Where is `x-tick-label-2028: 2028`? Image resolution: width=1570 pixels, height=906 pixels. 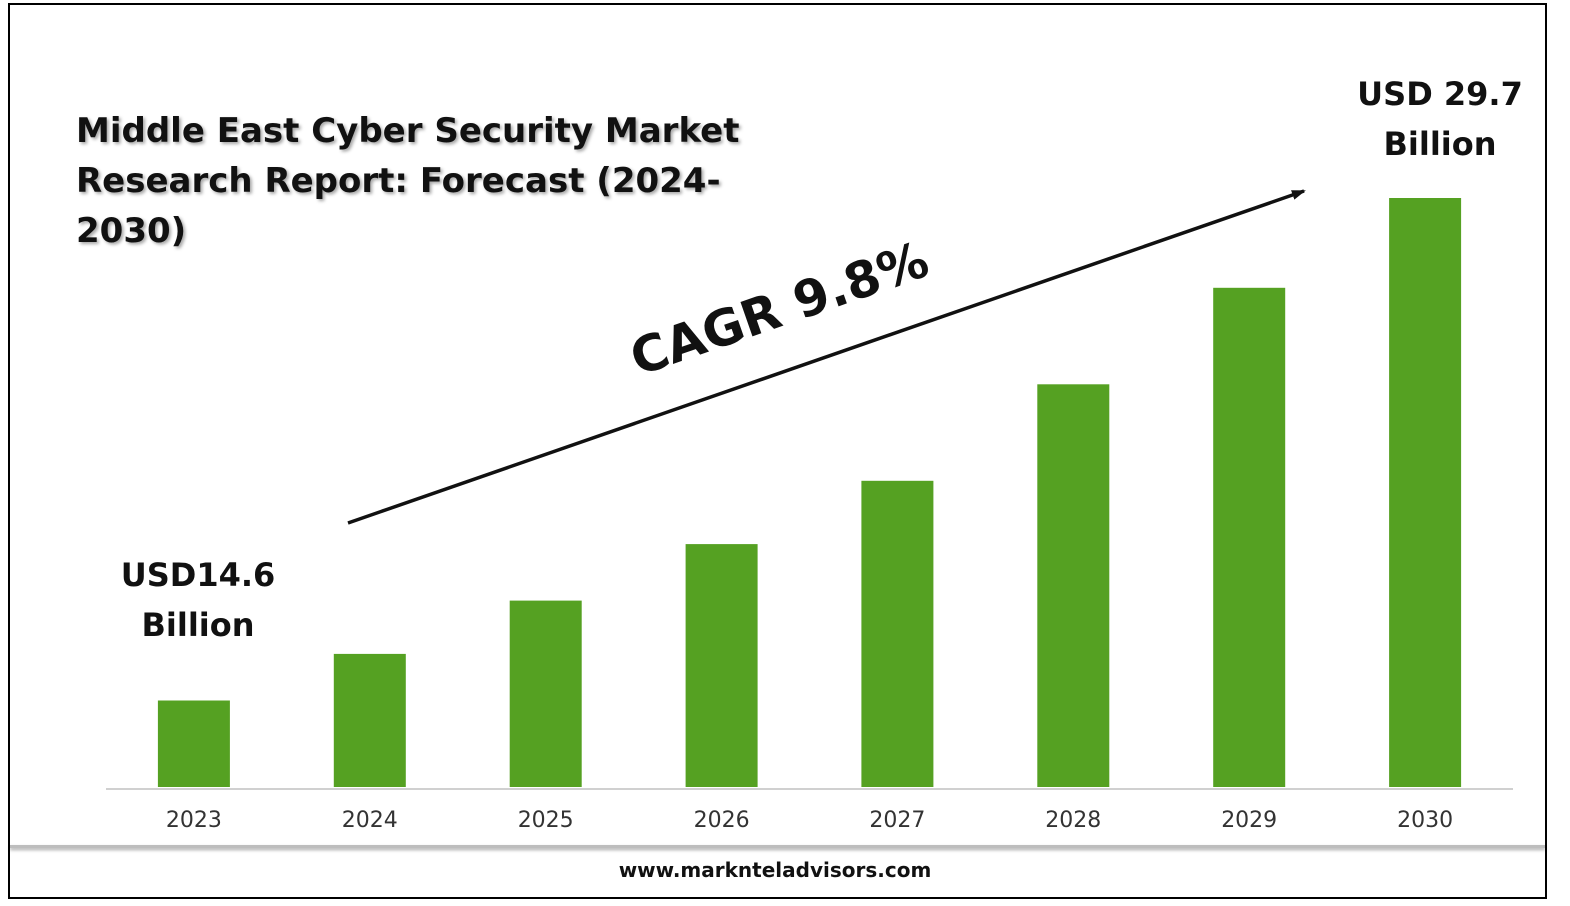
x-tick-label-2028: 2028 is located at coordinates (1073, 820).